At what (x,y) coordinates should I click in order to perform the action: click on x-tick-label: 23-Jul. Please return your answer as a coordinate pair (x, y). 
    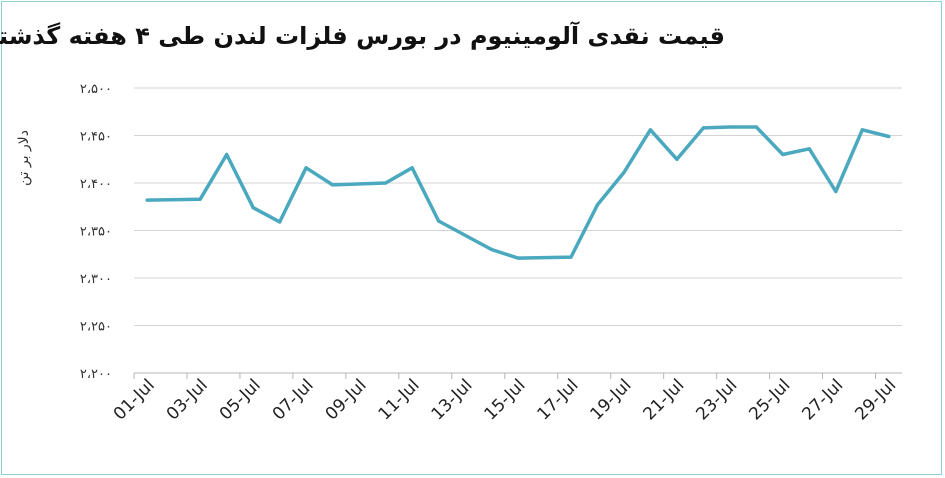
    Looking at the image, I should click on (716, 399).